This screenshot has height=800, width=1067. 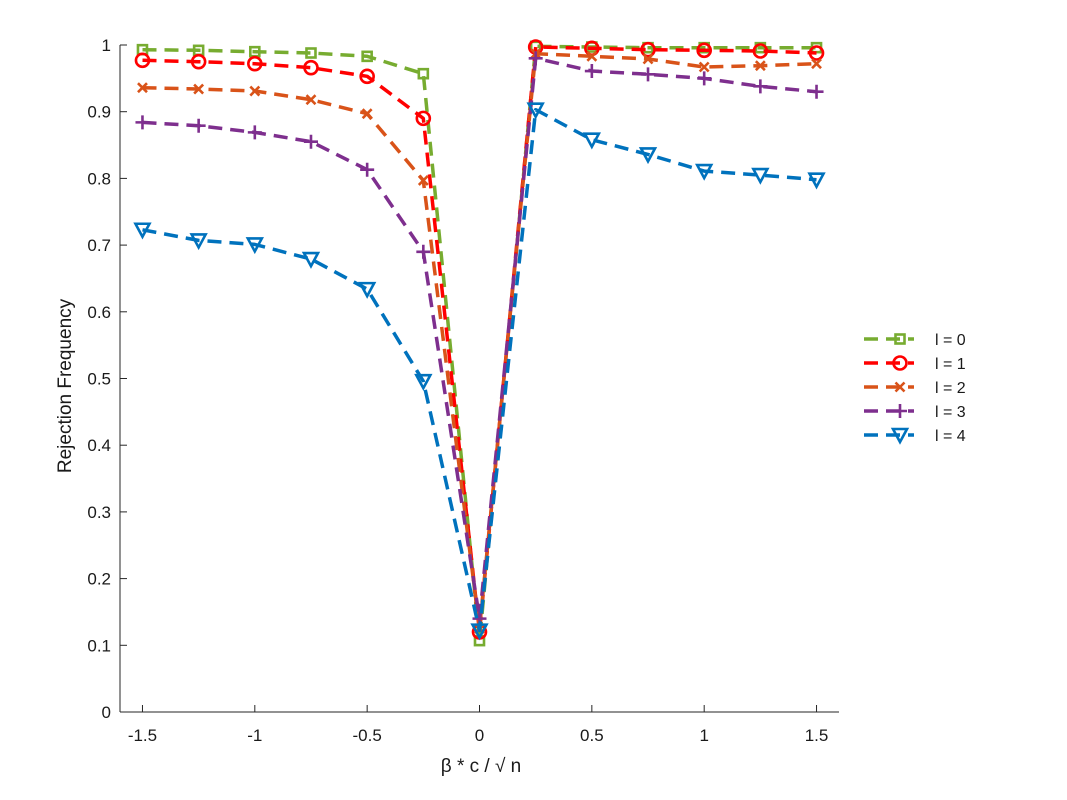 What do you see at coordinates (99, 112) in the screenshot?
I see `y-tick-label: 0.9` at bounding box center [99, 112].